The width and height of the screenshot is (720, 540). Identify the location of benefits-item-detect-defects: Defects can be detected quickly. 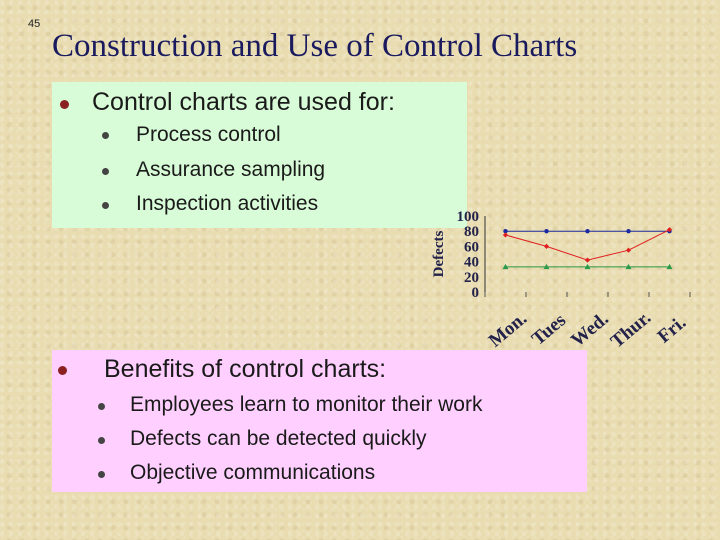
(278, 438).